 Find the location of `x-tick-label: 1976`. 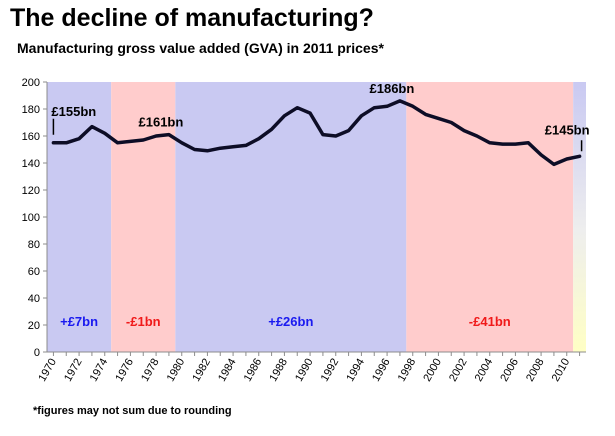

x-tick-label: 1976 is located at coordinates (124, 370).